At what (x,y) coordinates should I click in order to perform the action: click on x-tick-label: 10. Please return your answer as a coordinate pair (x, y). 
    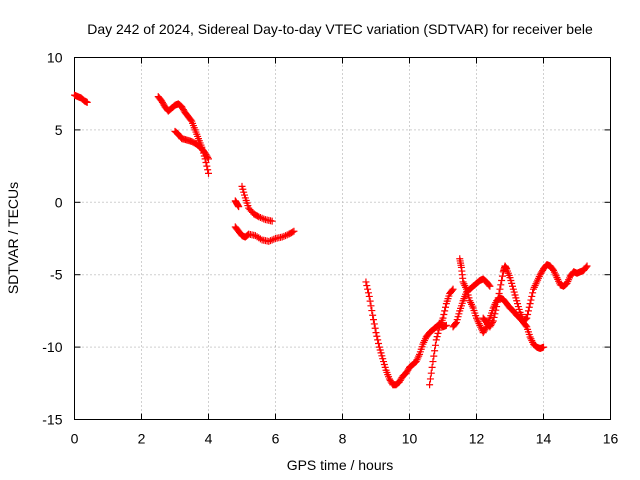
    Looking at the image, I should click on (410, 439).